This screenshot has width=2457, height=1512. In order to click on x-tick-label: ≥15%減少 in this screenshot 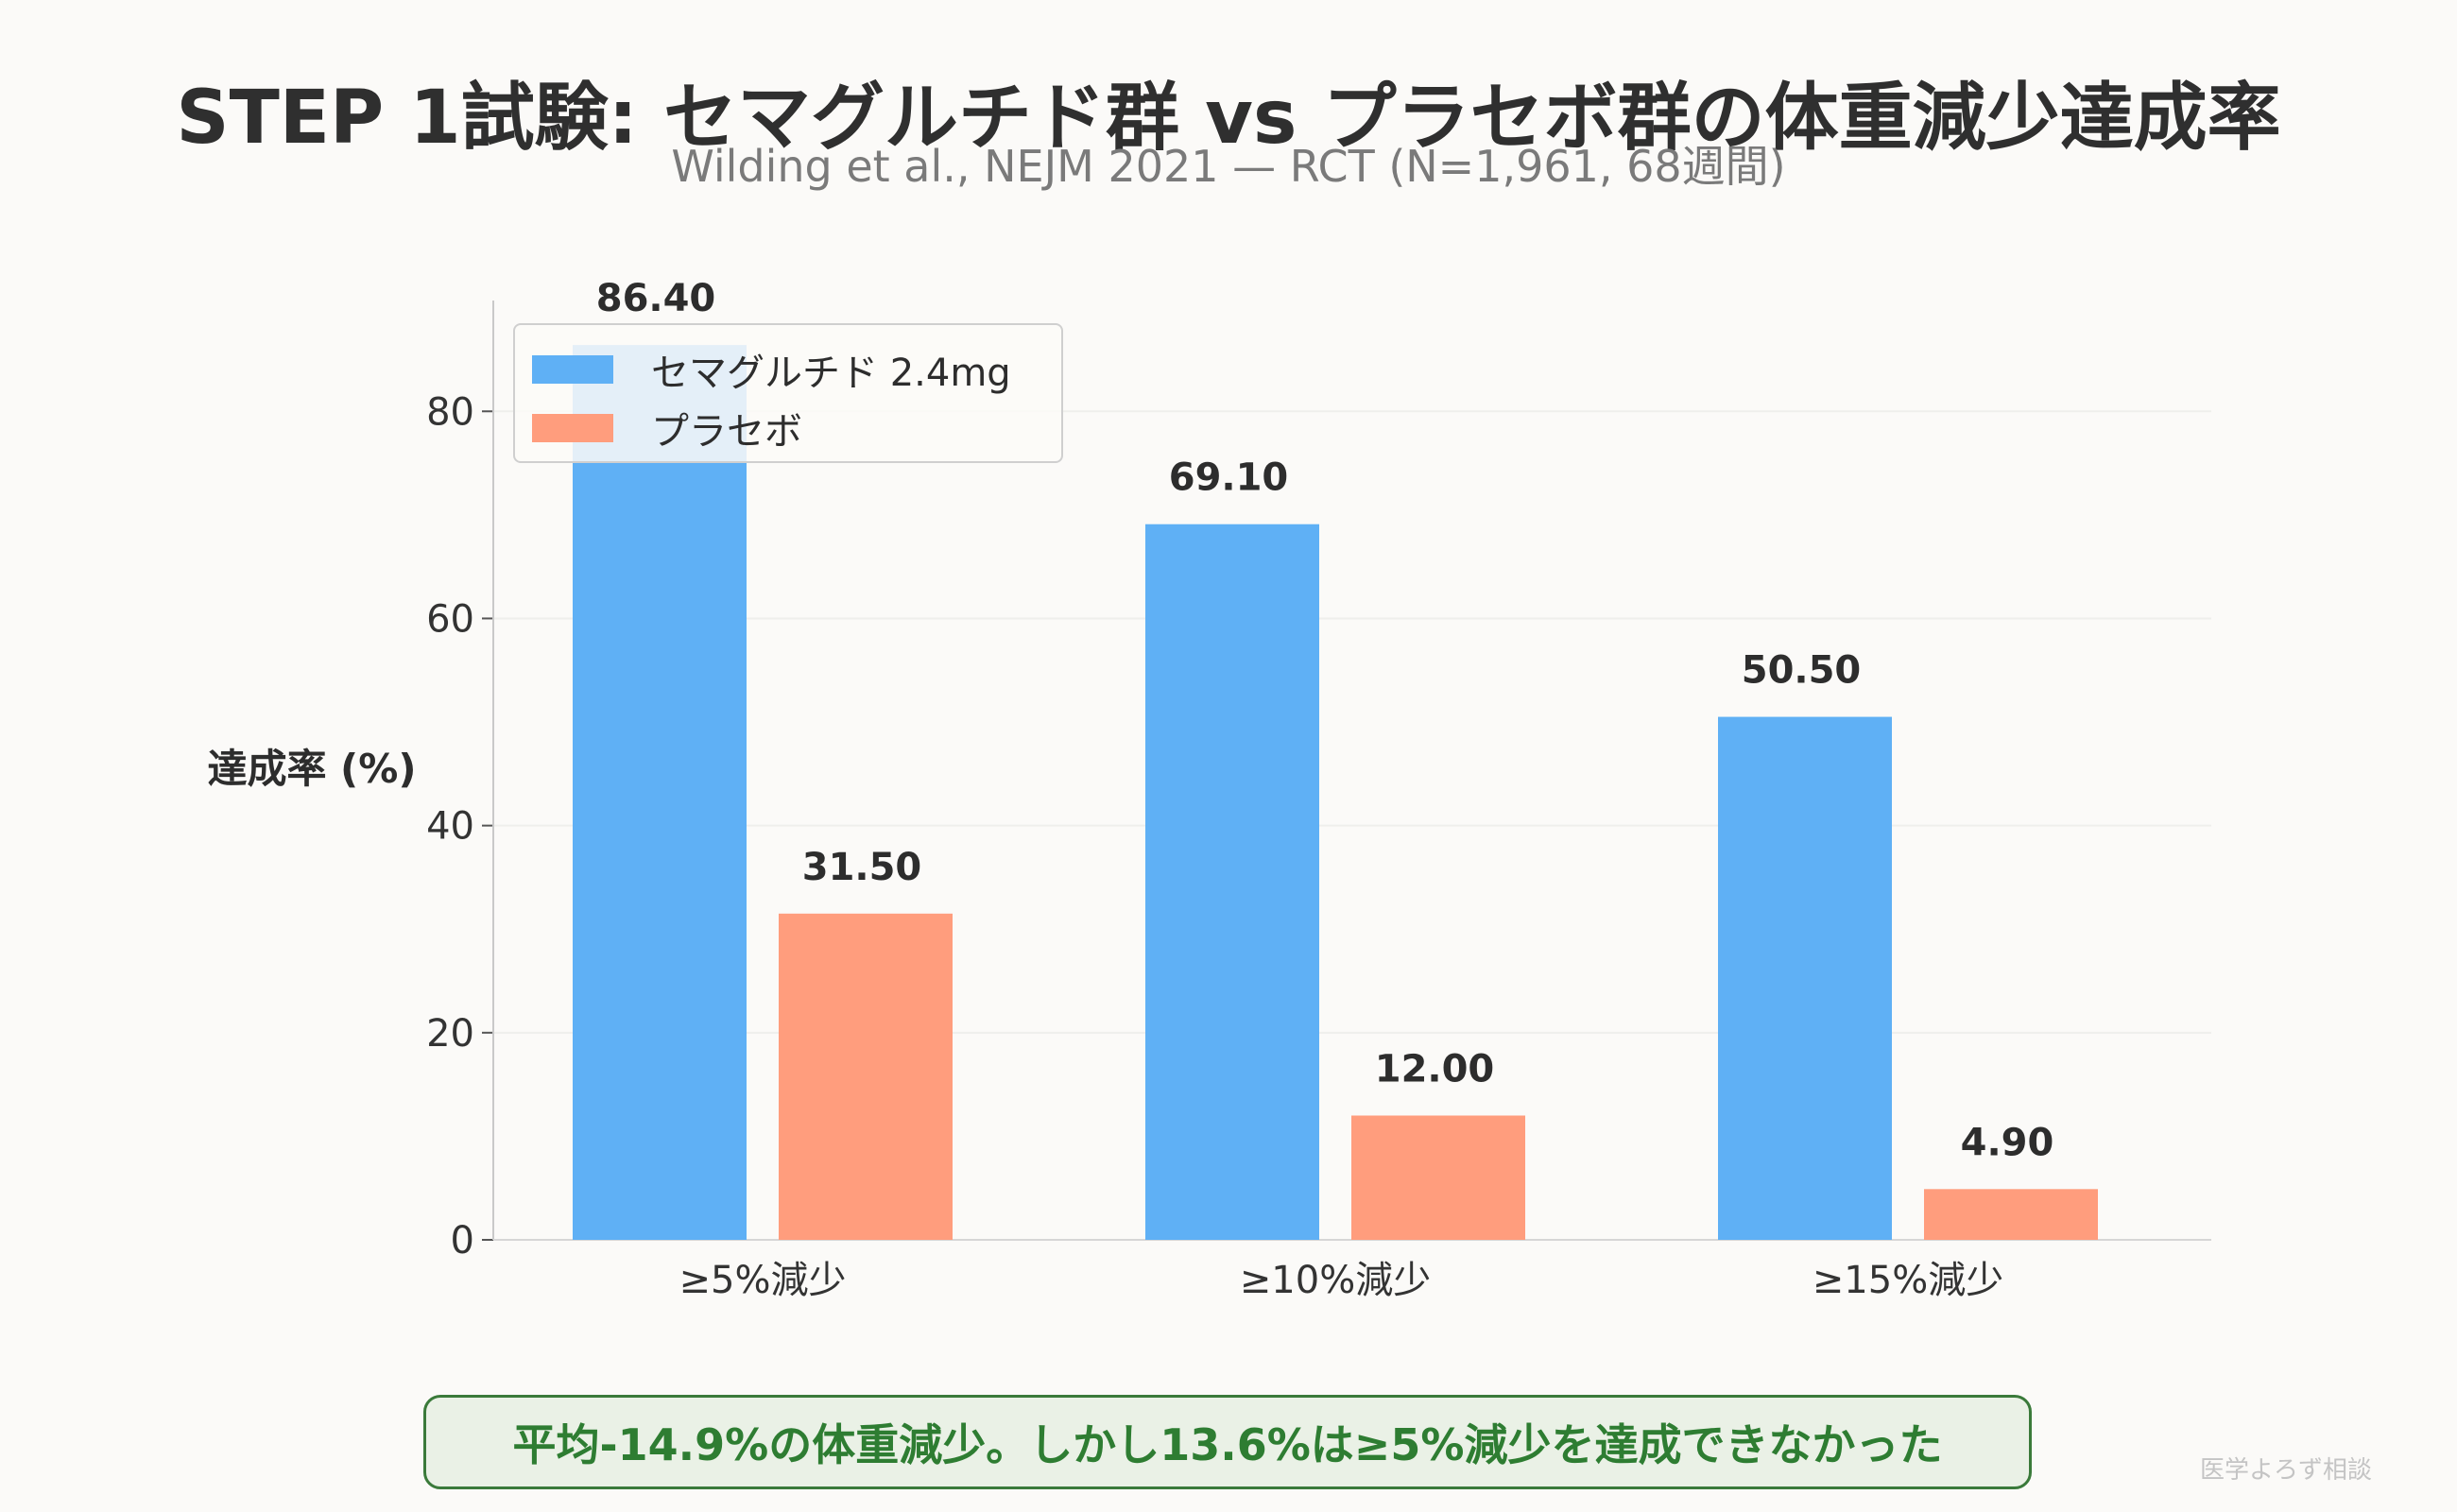, I will do `click(1908, 1280)`.